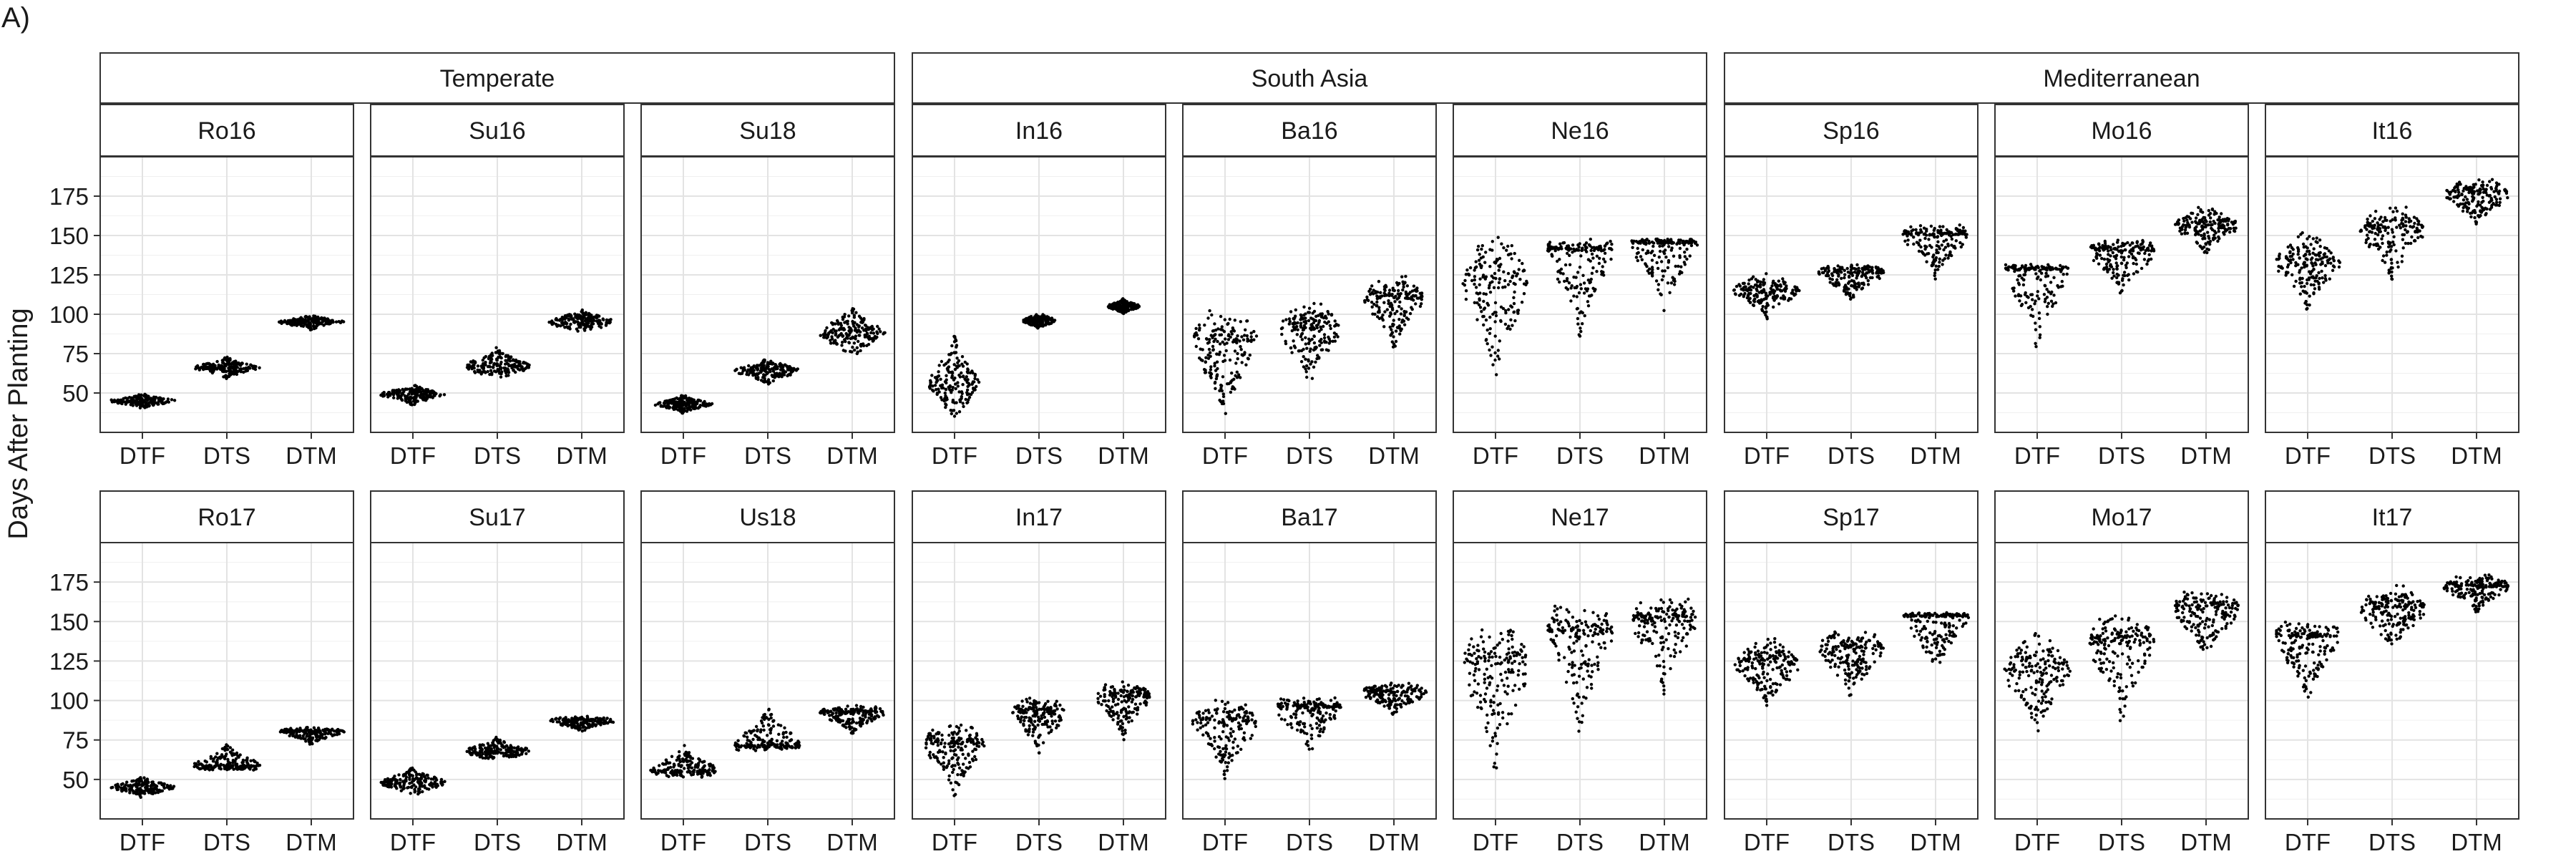 This screenshot has width=2576, height=859. What do you see at coordinates (2121, 131) in the screenshot?
I see `panel-strip-label: Mo16` at bounding box center [2121, 131].